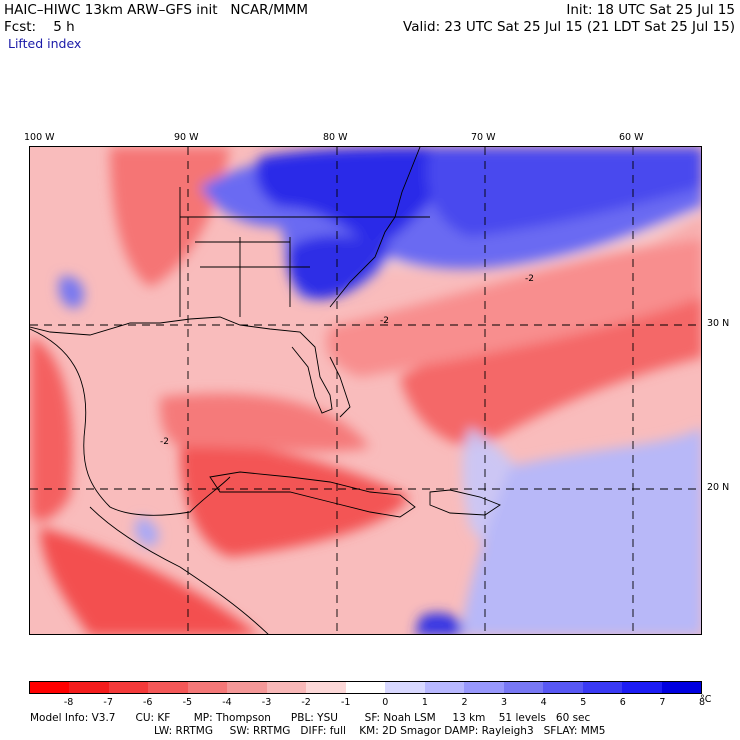  Describe the element at coordinates (583, 702) in the screenshot. I see `colorbar-tick-label: 5` at that location.